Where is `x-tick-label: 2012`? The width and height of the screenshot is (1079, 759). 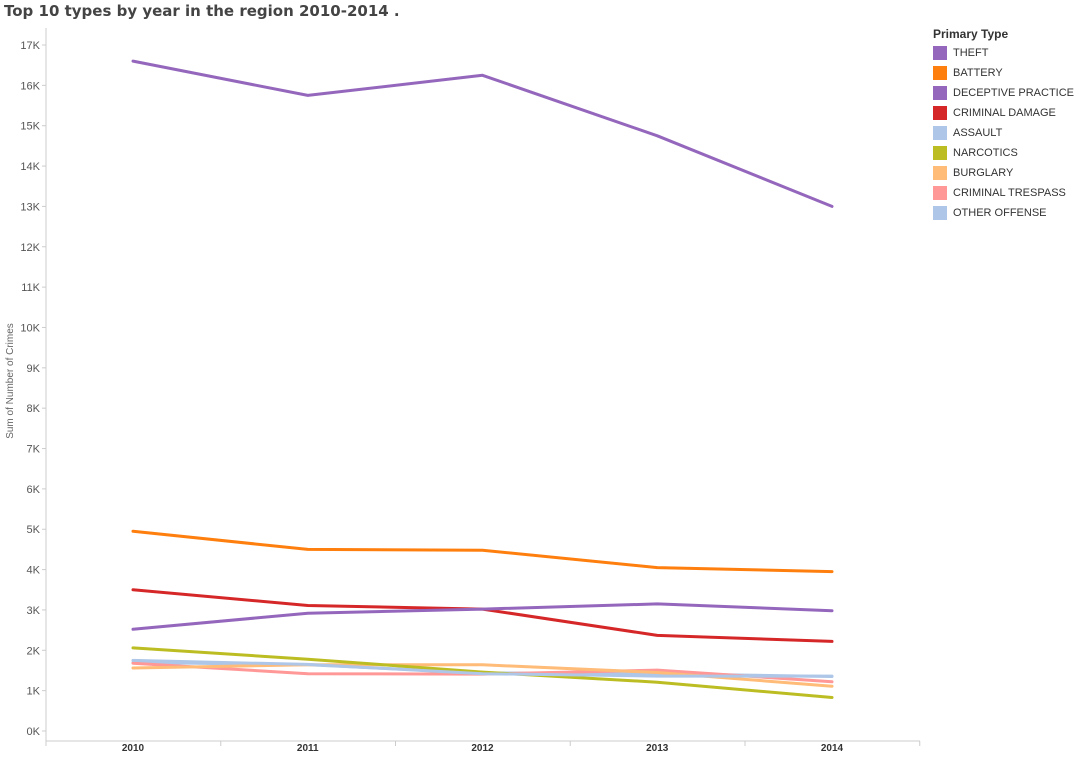 x-tick-label: 2012 is located at coordinates (482, 748).